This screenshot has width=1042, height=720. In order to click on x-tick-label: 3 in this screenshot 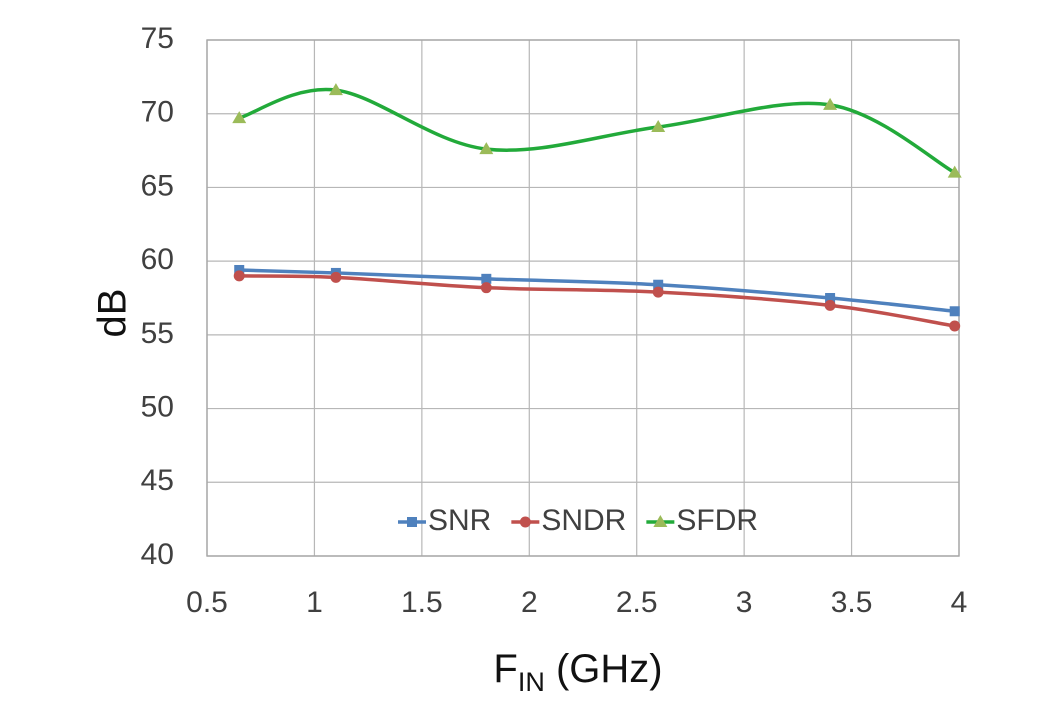, I will do `click(744, 602)`.